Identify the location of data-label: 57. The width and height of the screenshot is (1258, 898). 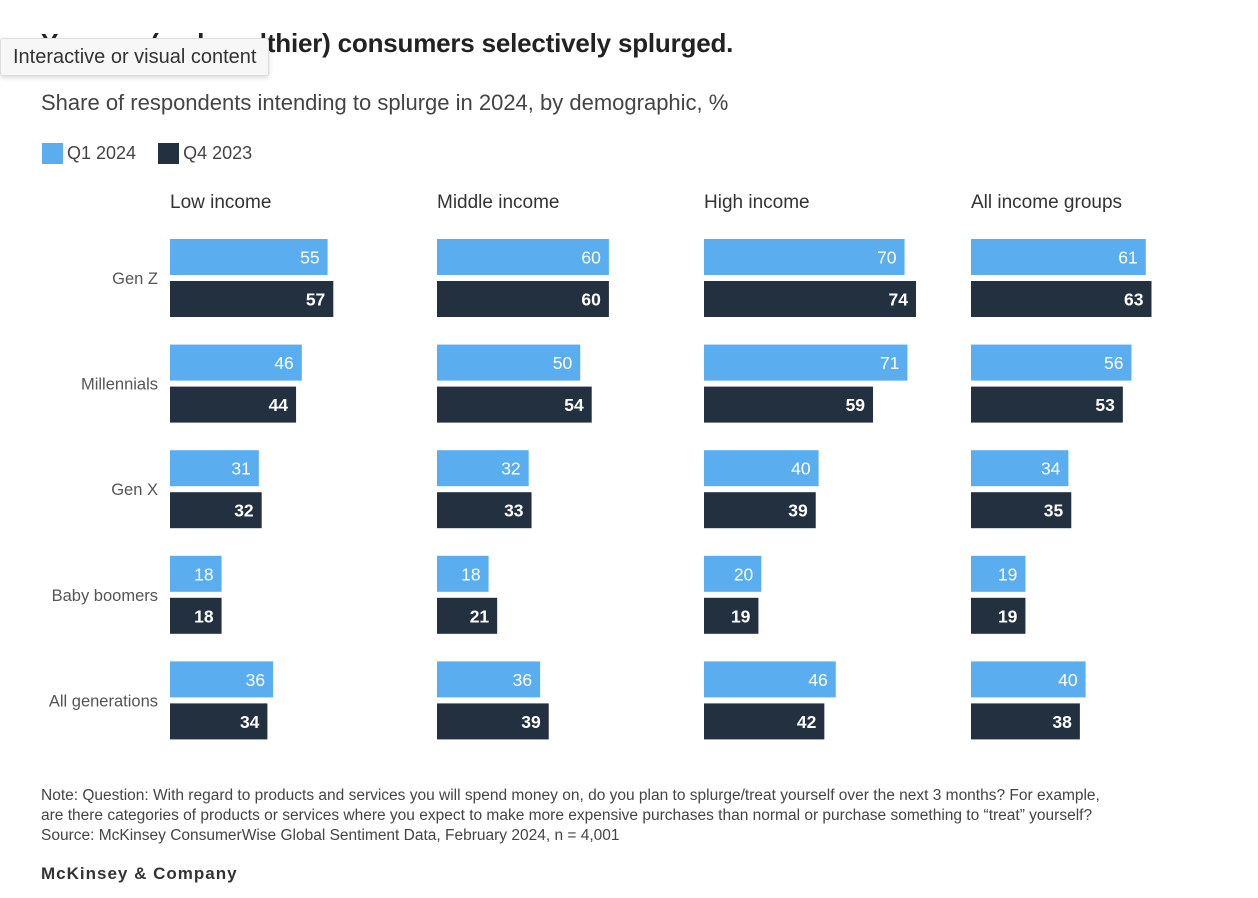
(315, 300).